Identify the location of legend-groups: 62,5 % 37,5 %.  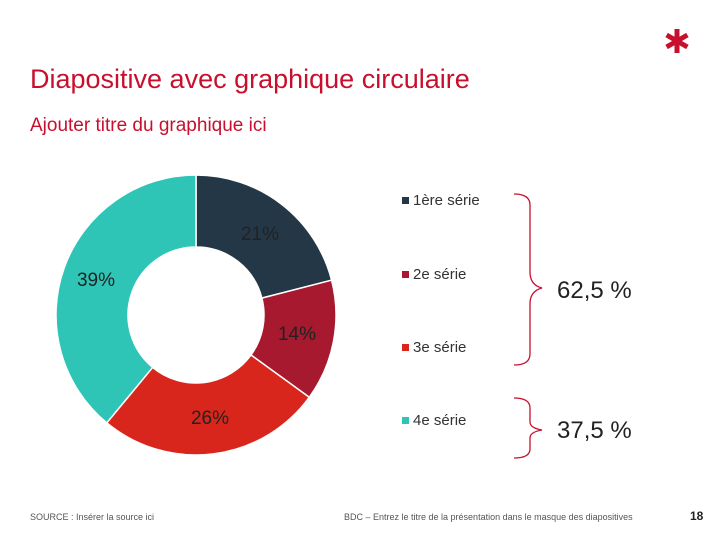
(572, 326).